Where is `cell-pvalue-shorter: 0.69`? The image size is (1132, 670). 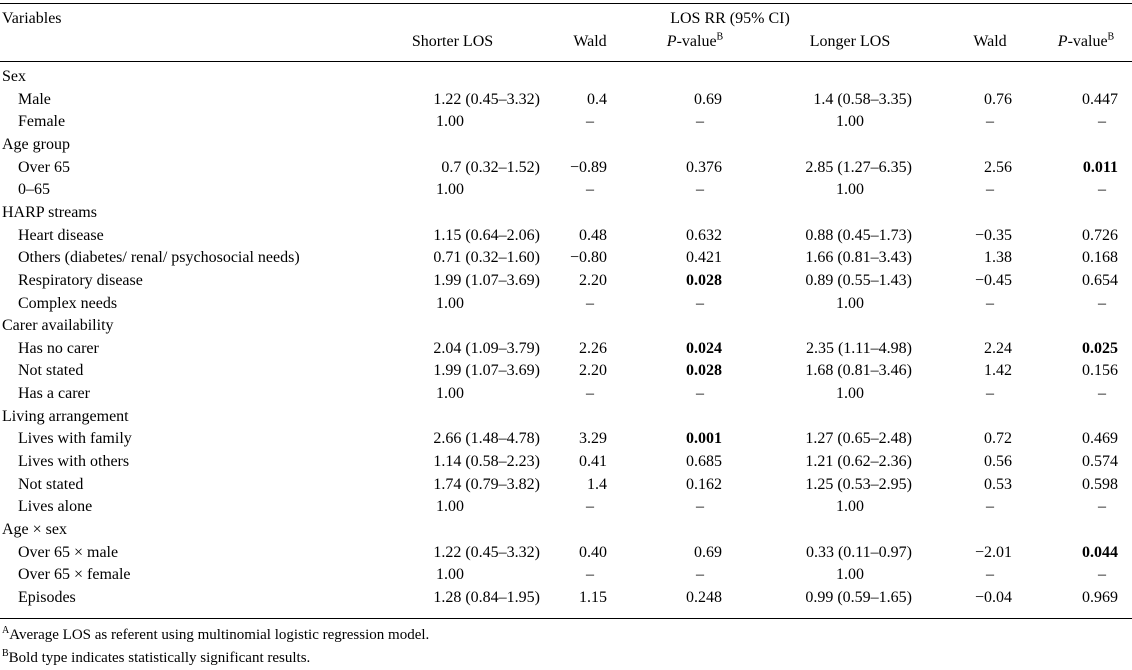 cell-pvalue-shorter: 0.69 is located at coordinates (708, 99).